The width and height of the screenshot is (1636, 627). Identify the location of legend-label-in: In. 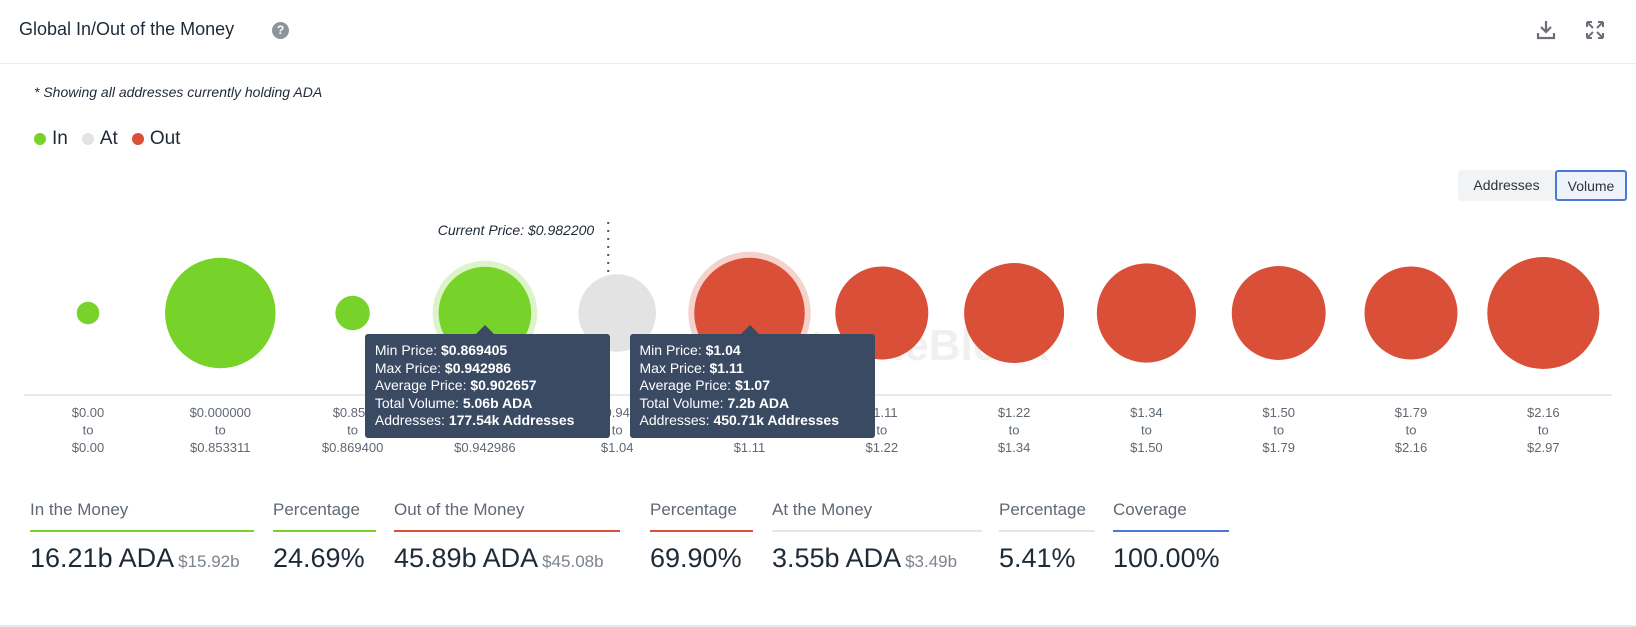
(60, 138).